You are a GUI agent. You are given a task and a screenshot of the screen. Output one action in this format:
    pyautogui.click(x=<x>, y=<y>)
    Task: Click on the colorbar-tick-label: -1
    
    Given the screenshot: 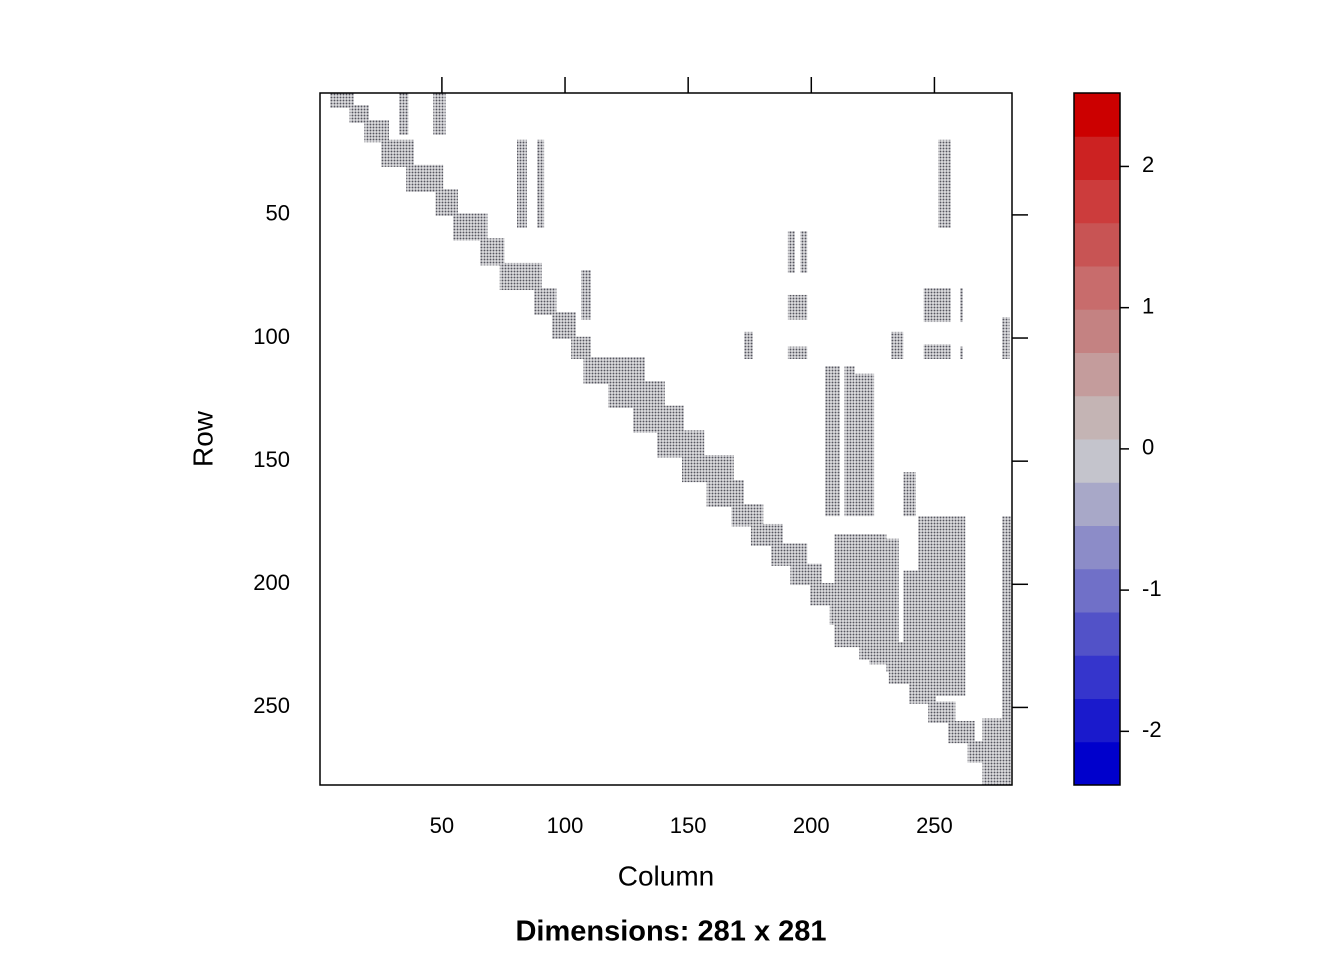 What is the action you would take?
    pyautogui.click(x=1152, y=588)
    